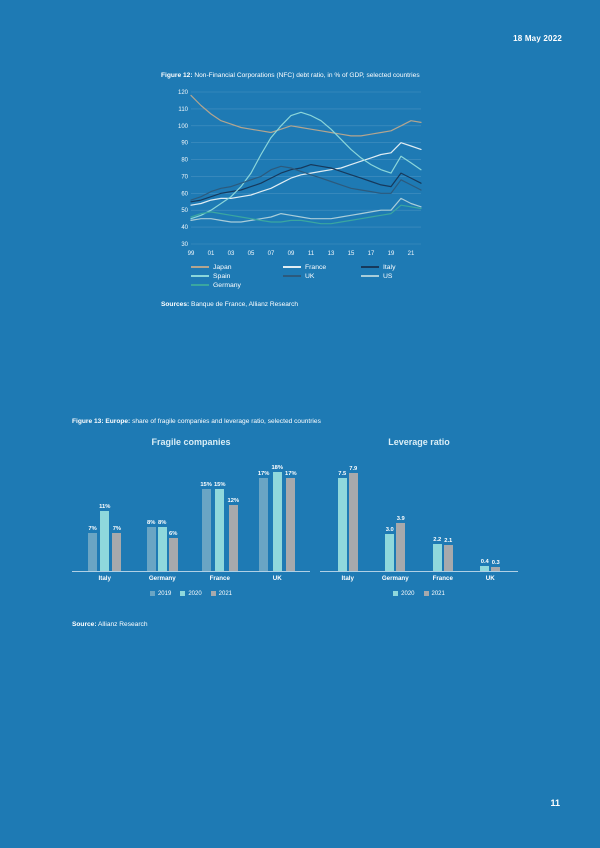  Describe the element at coordinates (162, 523) in the screenshot. I see `bar-value-label: 8%` at that location.